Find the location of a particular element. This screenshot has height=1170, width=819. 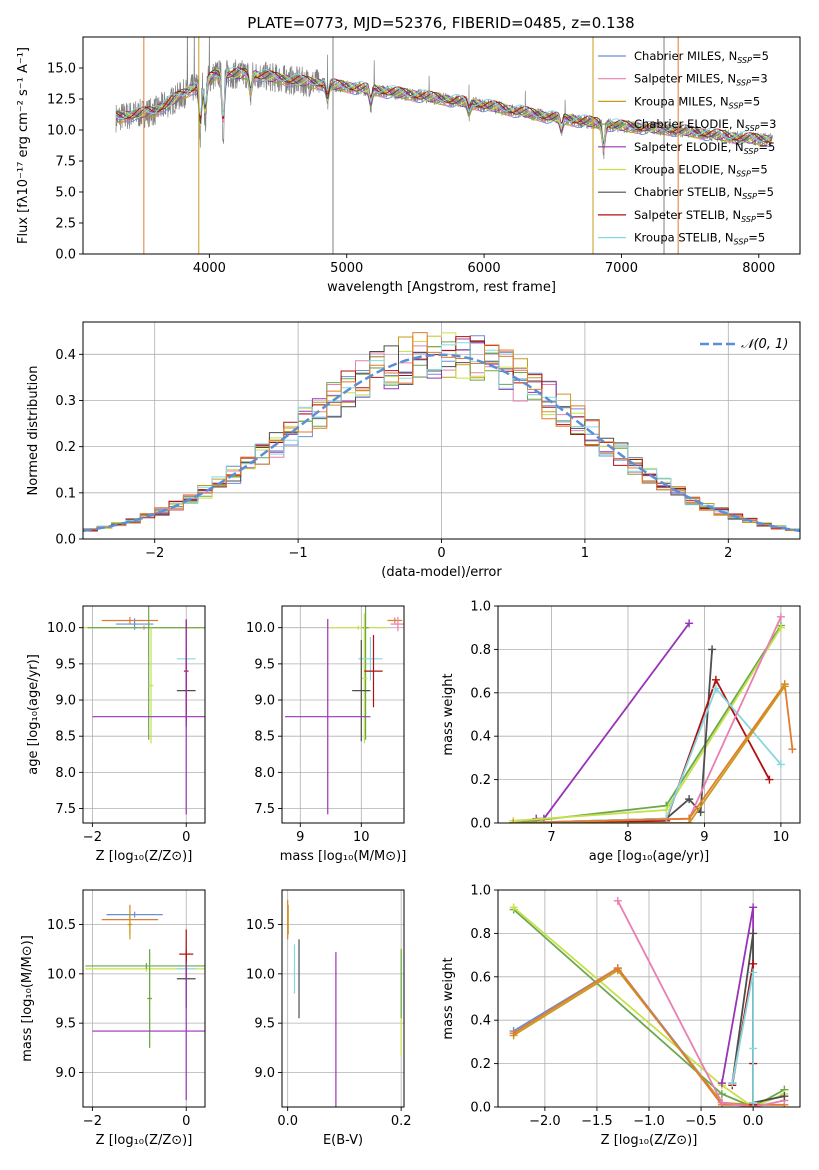

legend-label: Chabrier MILES, NSSP=5 is located at coordinates (701, 57).